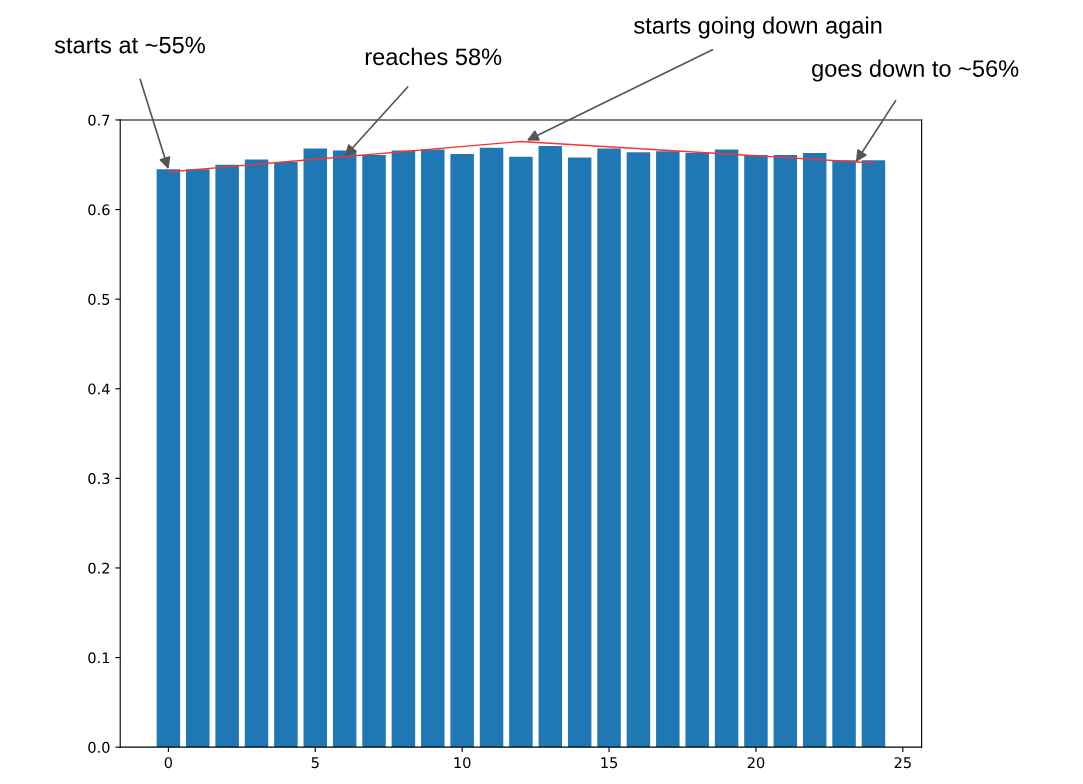 The height and width of the screenshot is (784, 1083). What do you see at coordinates (99, 120) in the screenshot?
I see `y-tick-label: 0.7` at bounding box center [99, 120].